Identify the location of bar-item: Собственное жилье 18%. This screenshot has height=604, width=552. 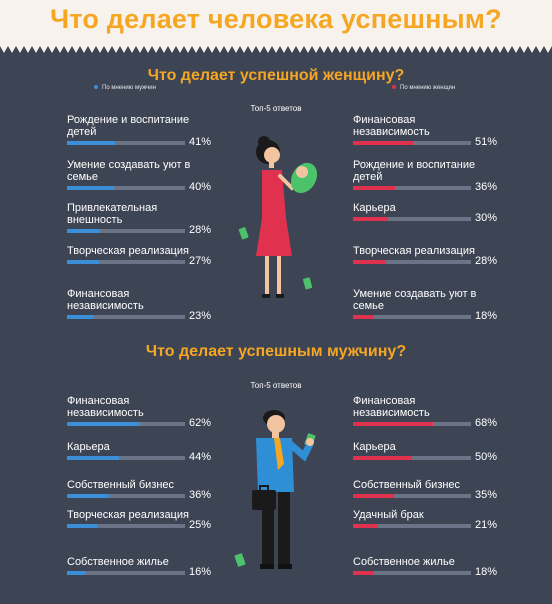
(425, 567).